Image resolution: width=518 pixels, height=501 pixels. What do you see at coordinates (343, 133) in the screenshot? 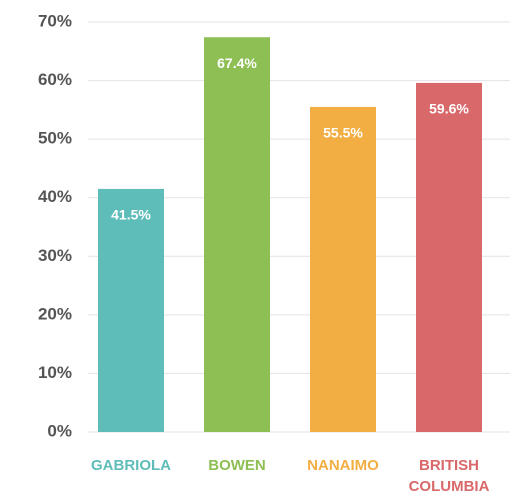
I see `value-label: 55.5%` at bounding box center [343, 133].